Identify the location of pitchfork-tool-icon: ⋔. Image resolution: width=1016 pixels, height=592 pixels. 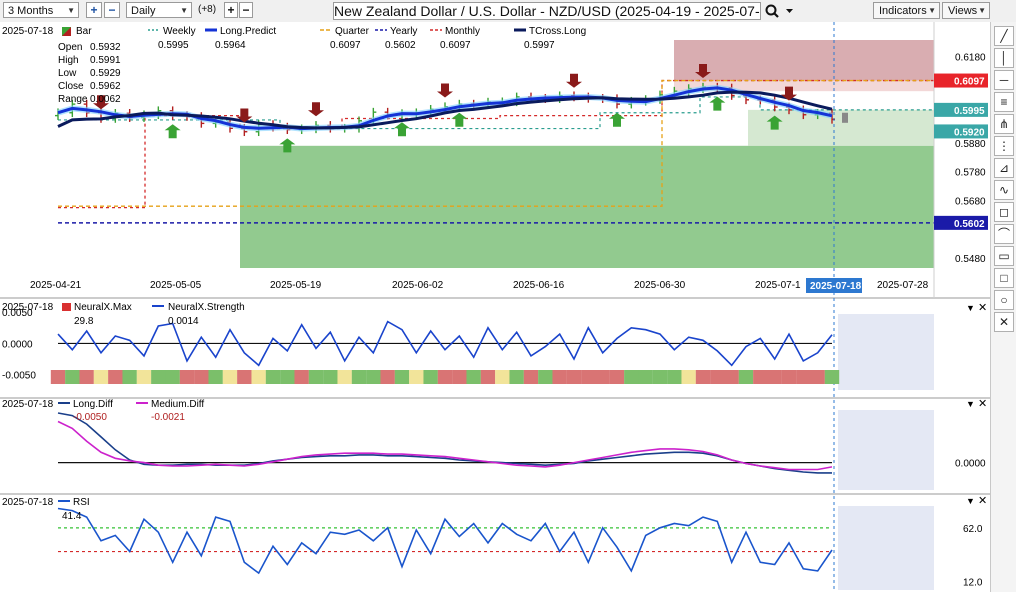
(1004, 124).